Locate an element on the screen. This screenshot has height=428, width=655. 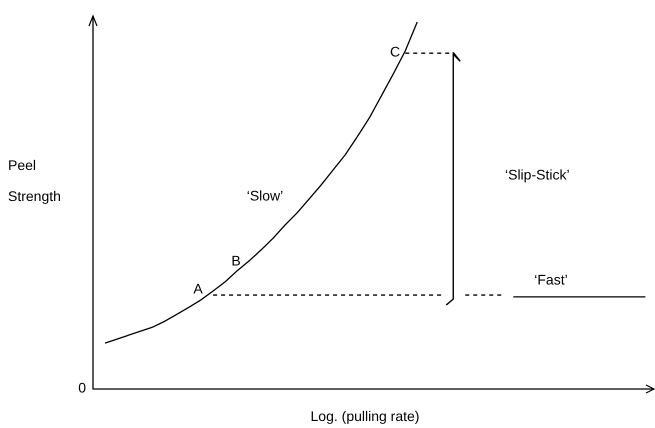
annotation: B is located at coordinates (236, 260).